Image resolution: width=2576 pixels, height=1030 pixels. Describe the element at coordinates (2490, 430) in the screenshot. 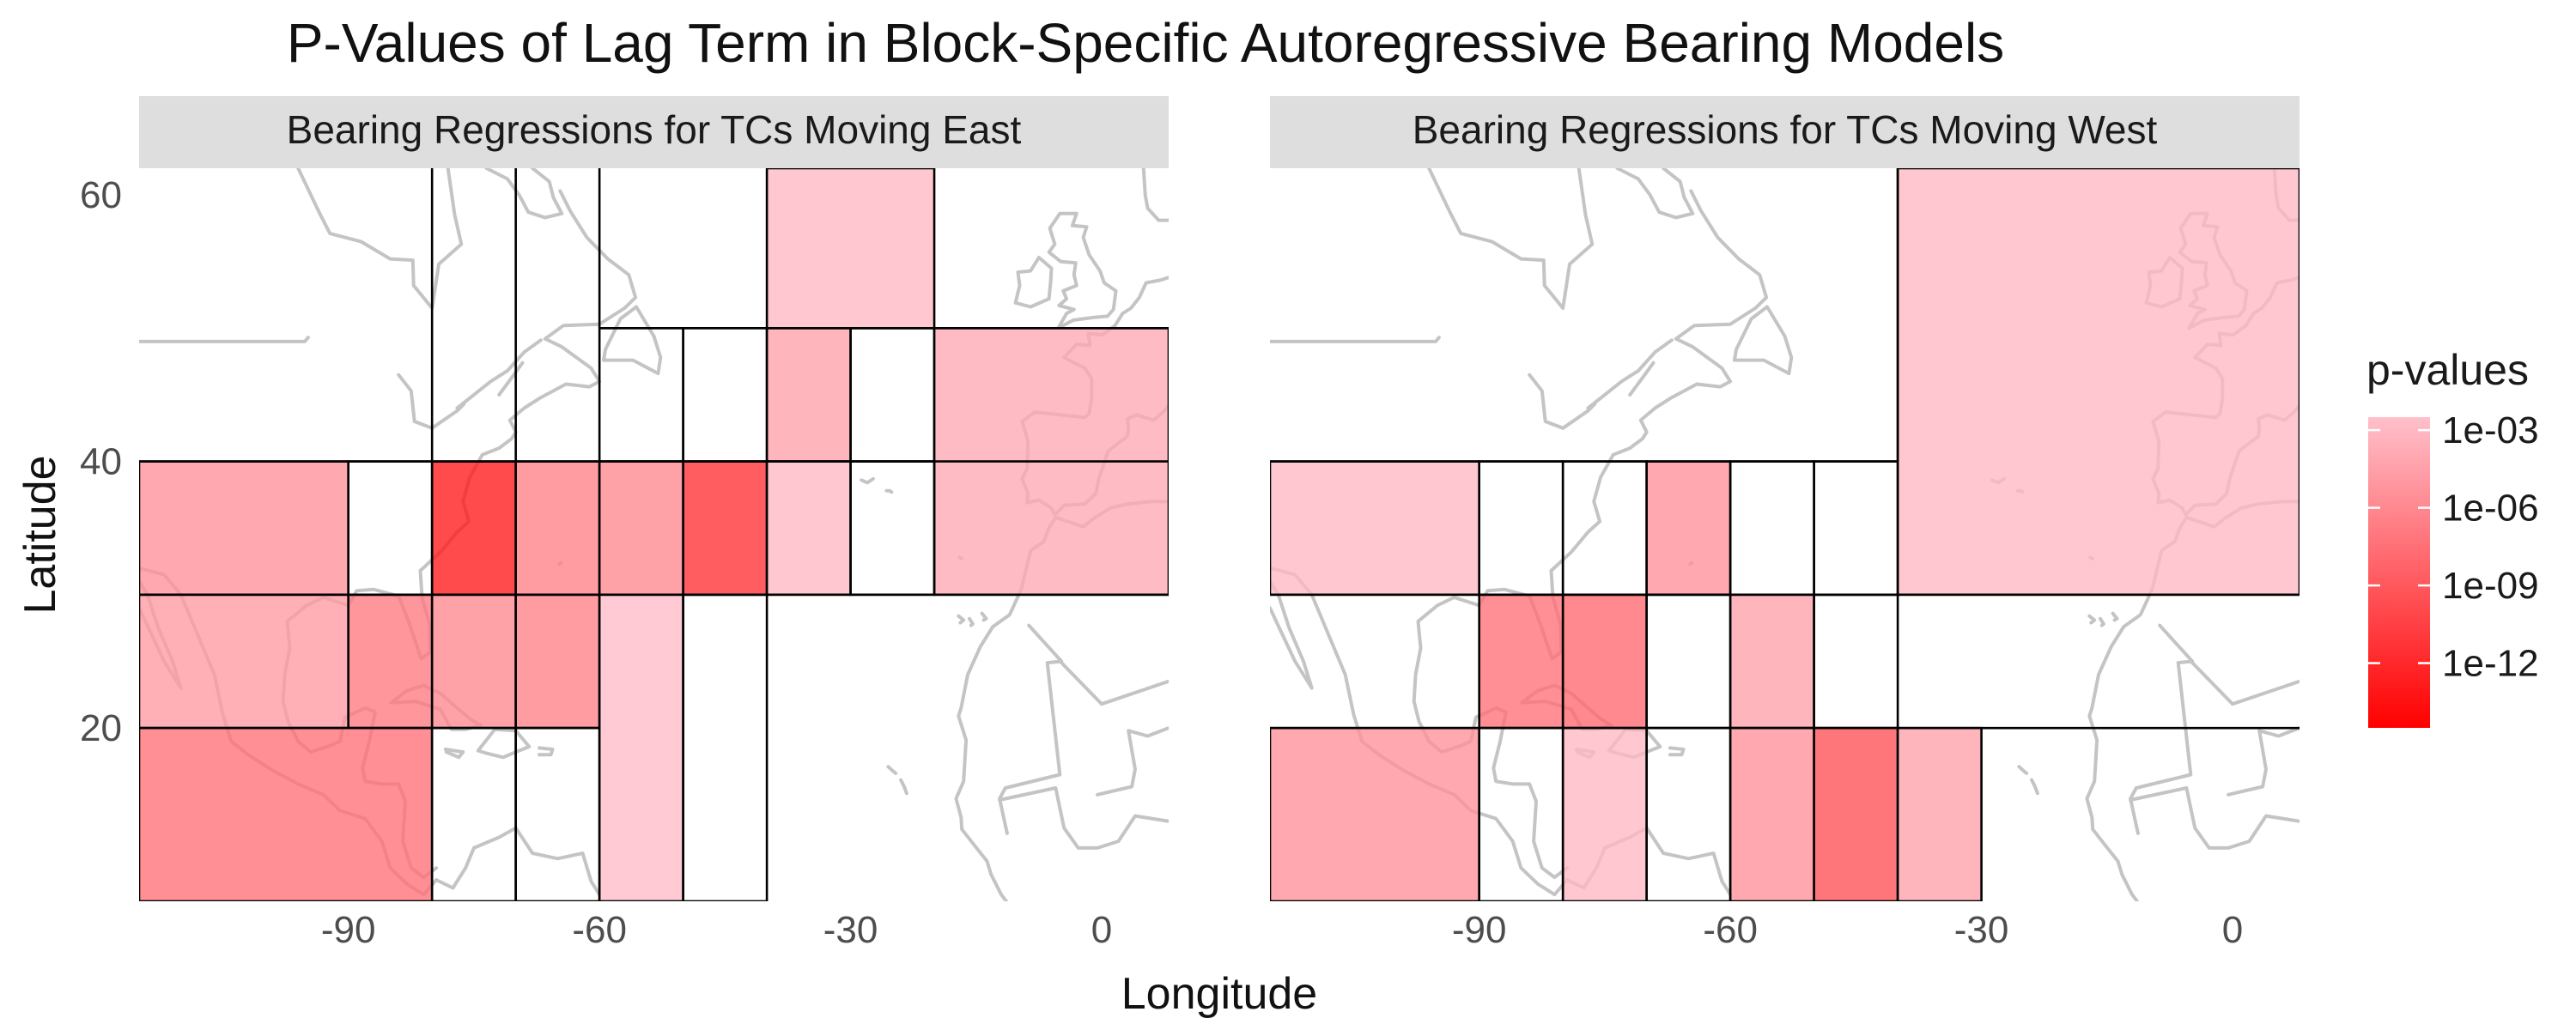

I see `legend-tick-label: 1e-03` at that location.